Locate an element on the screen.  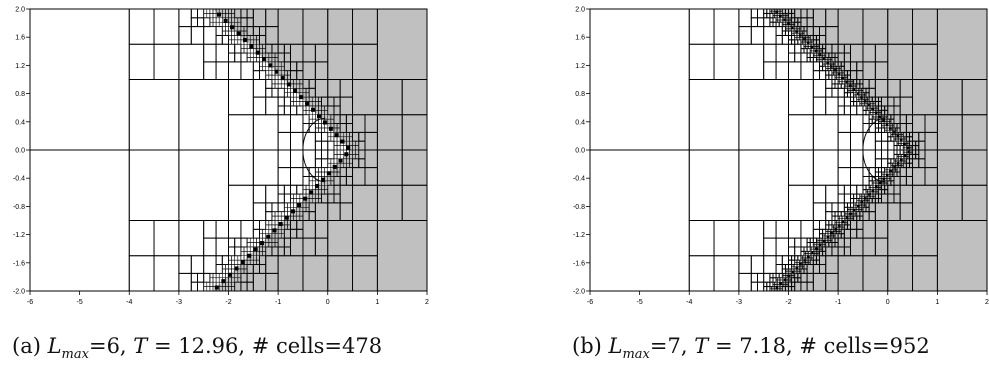
caption-a: (a) Lmax=6, T = 12.96, # cells=478 is located at coordinates (197, 348).